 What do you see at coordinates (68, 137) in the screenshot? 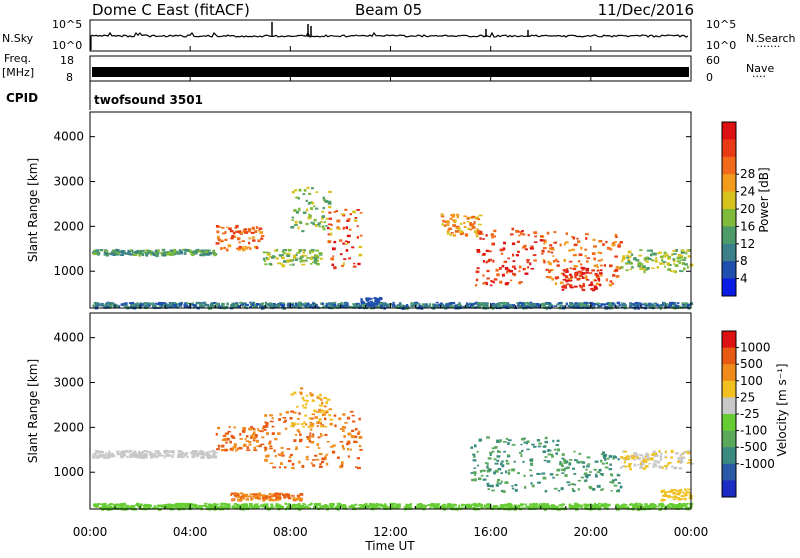
I see `ytick-label: 4000` at bounding box center [68, 137].